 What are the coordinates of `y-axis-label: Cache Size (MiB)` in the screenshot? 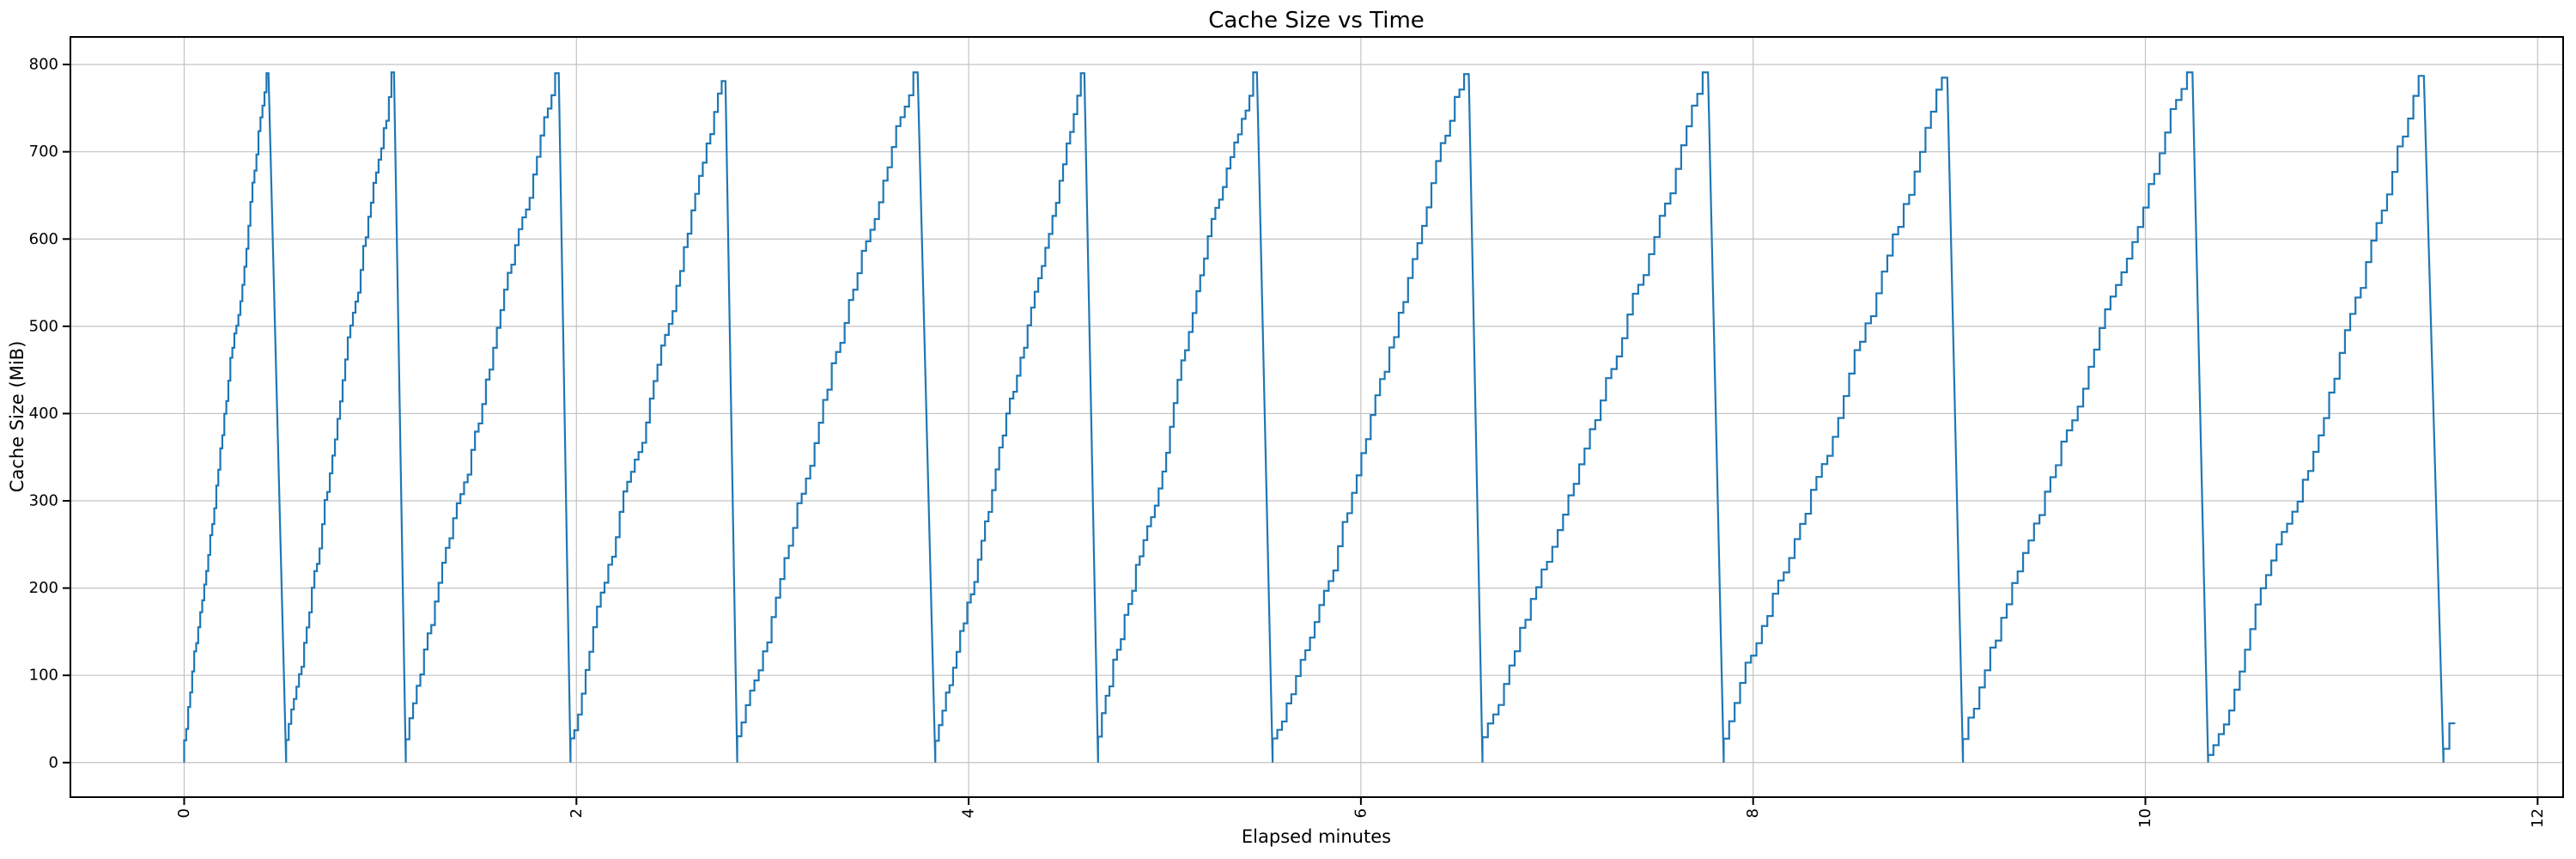 It's located at (17, 417).